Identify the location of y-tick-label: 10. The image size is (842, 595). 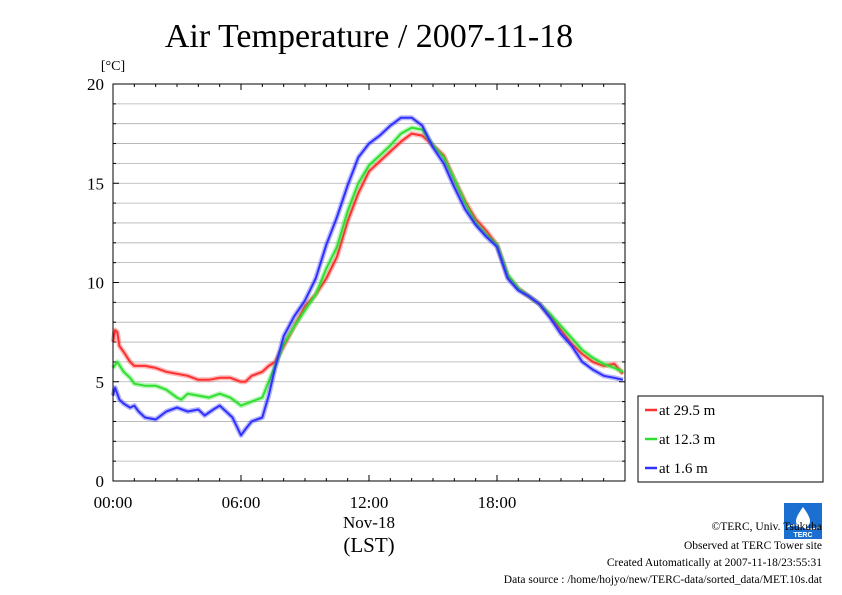
(95, 283).